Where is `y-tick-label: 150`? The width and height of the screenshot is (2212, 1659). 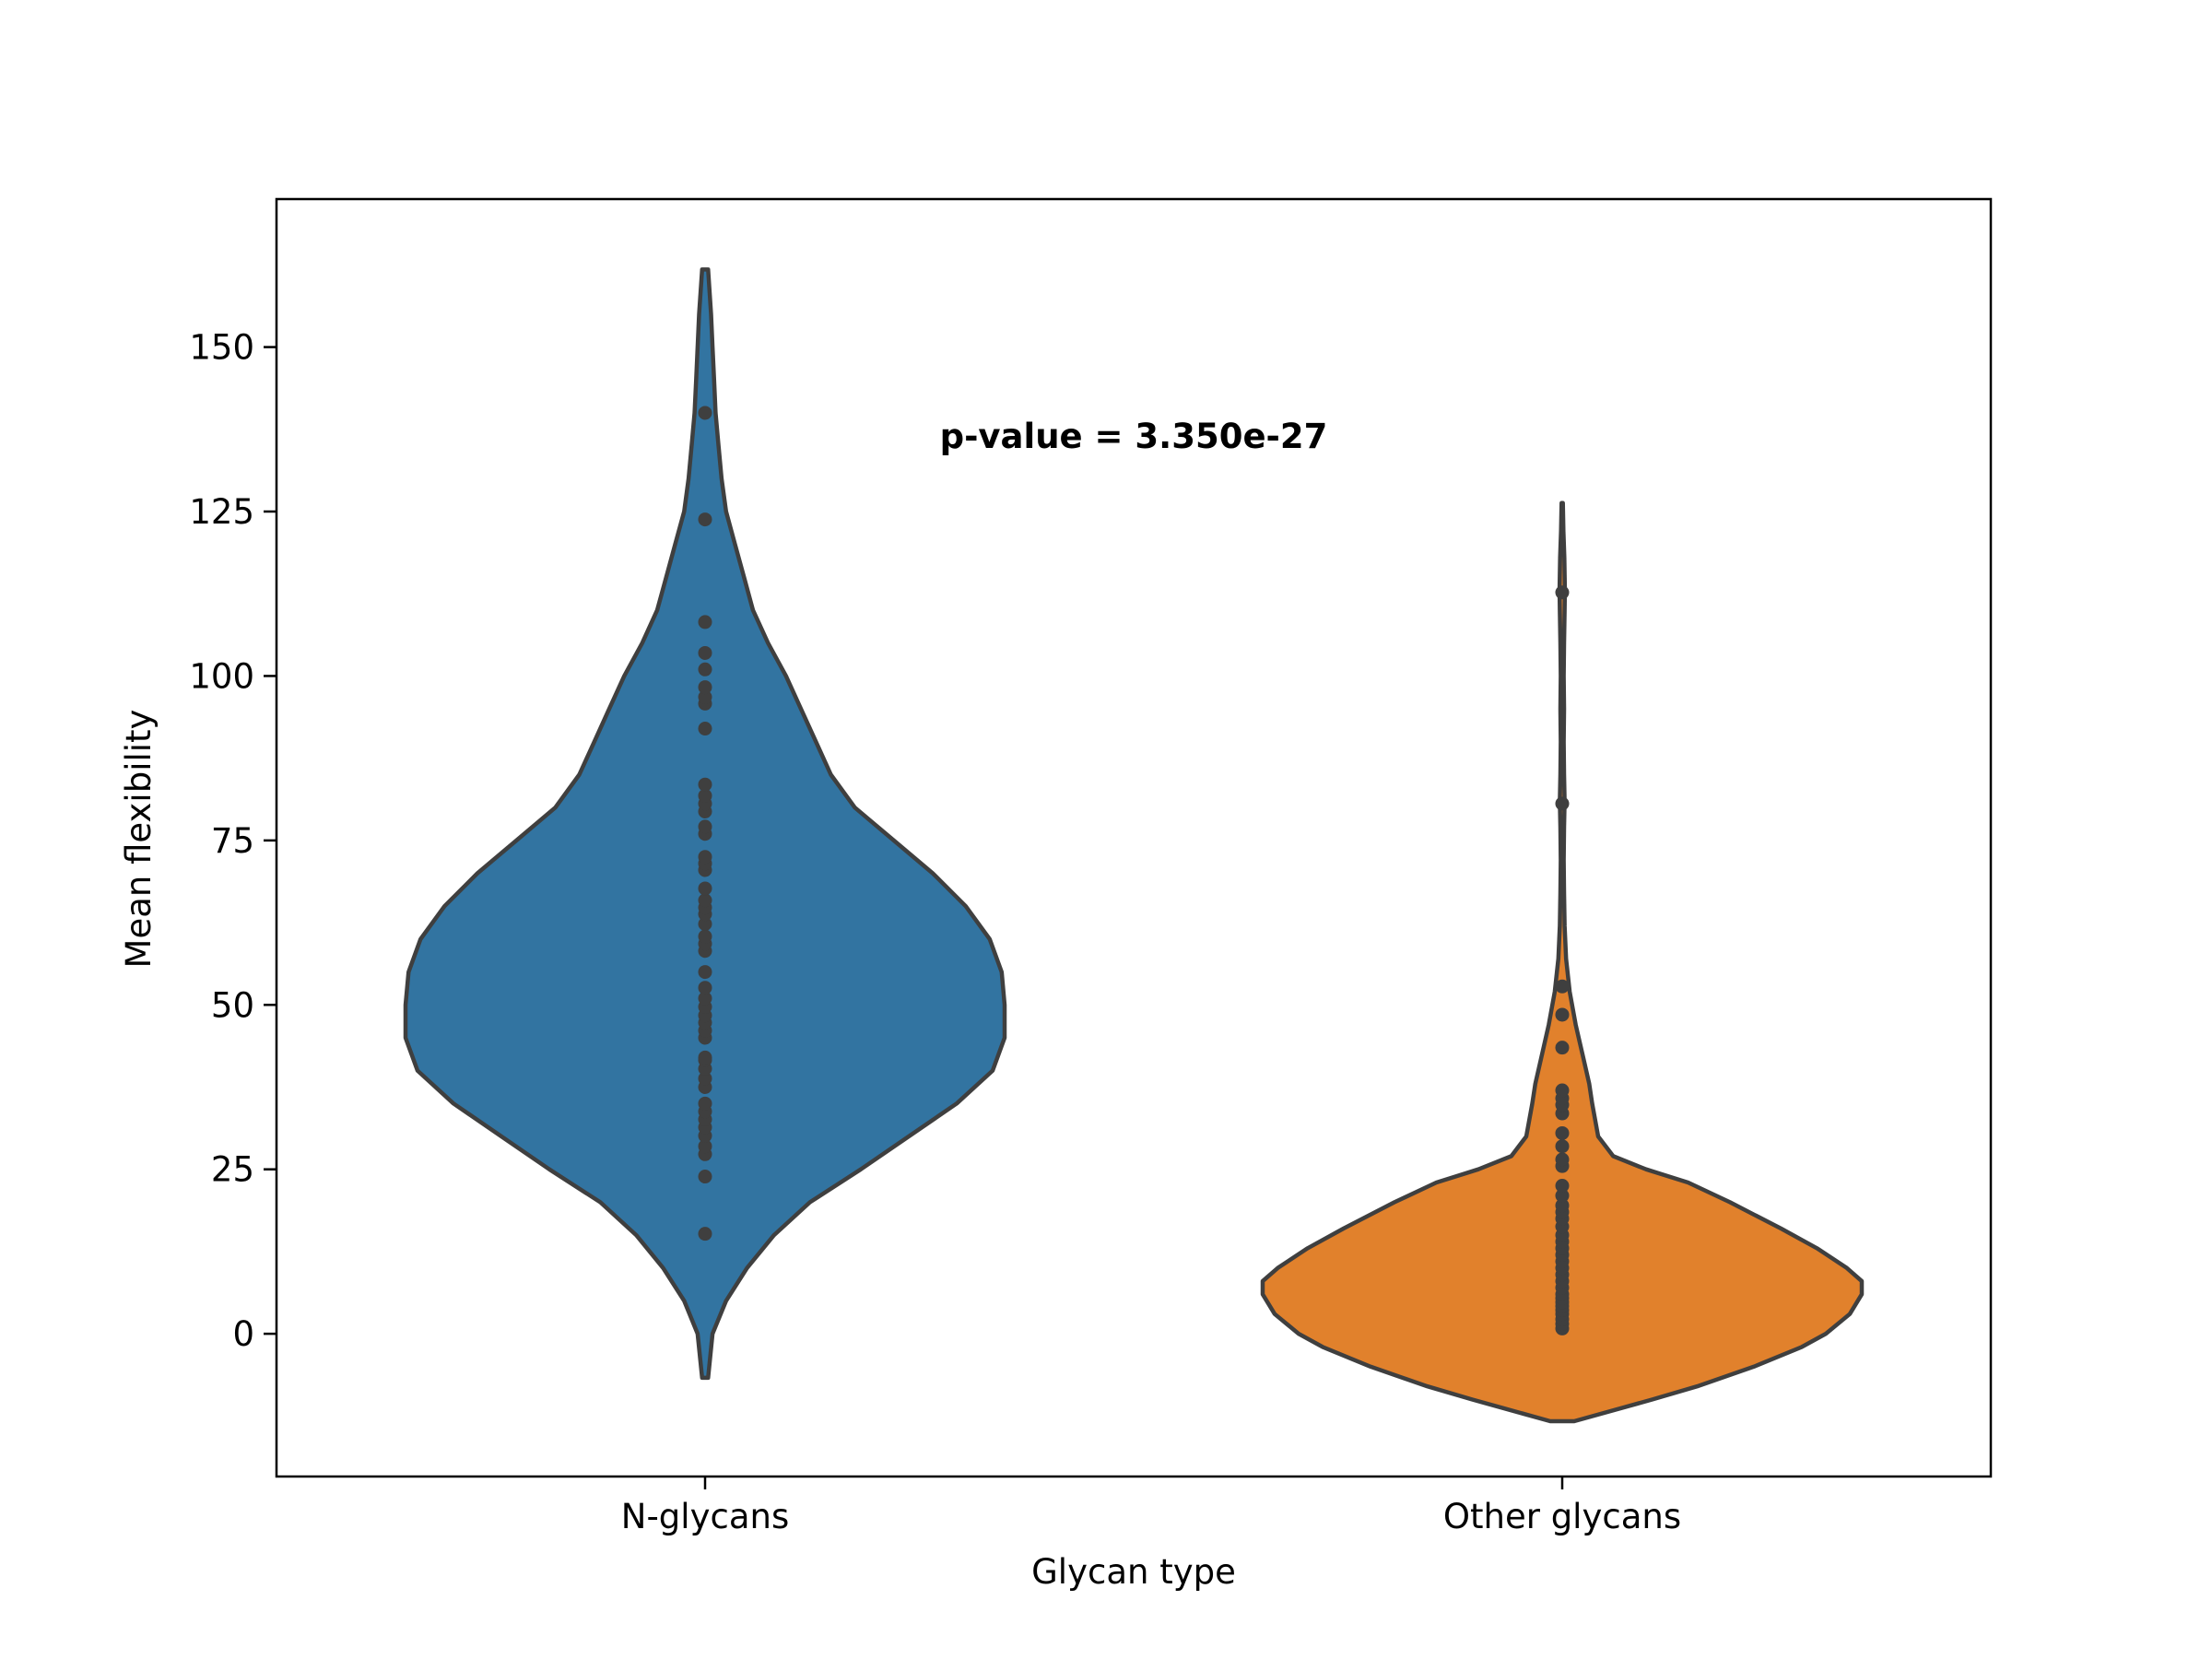 y-tick-label: 150 is located at coordinates (221, 348).